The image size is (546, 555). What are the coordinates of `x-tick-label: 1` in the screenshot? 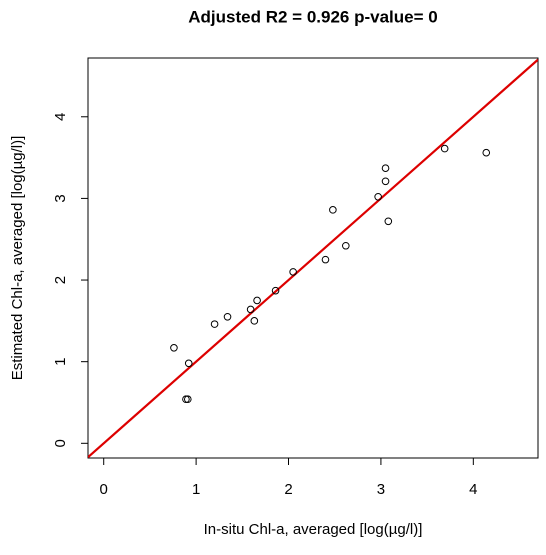 It's located at (196, 489).